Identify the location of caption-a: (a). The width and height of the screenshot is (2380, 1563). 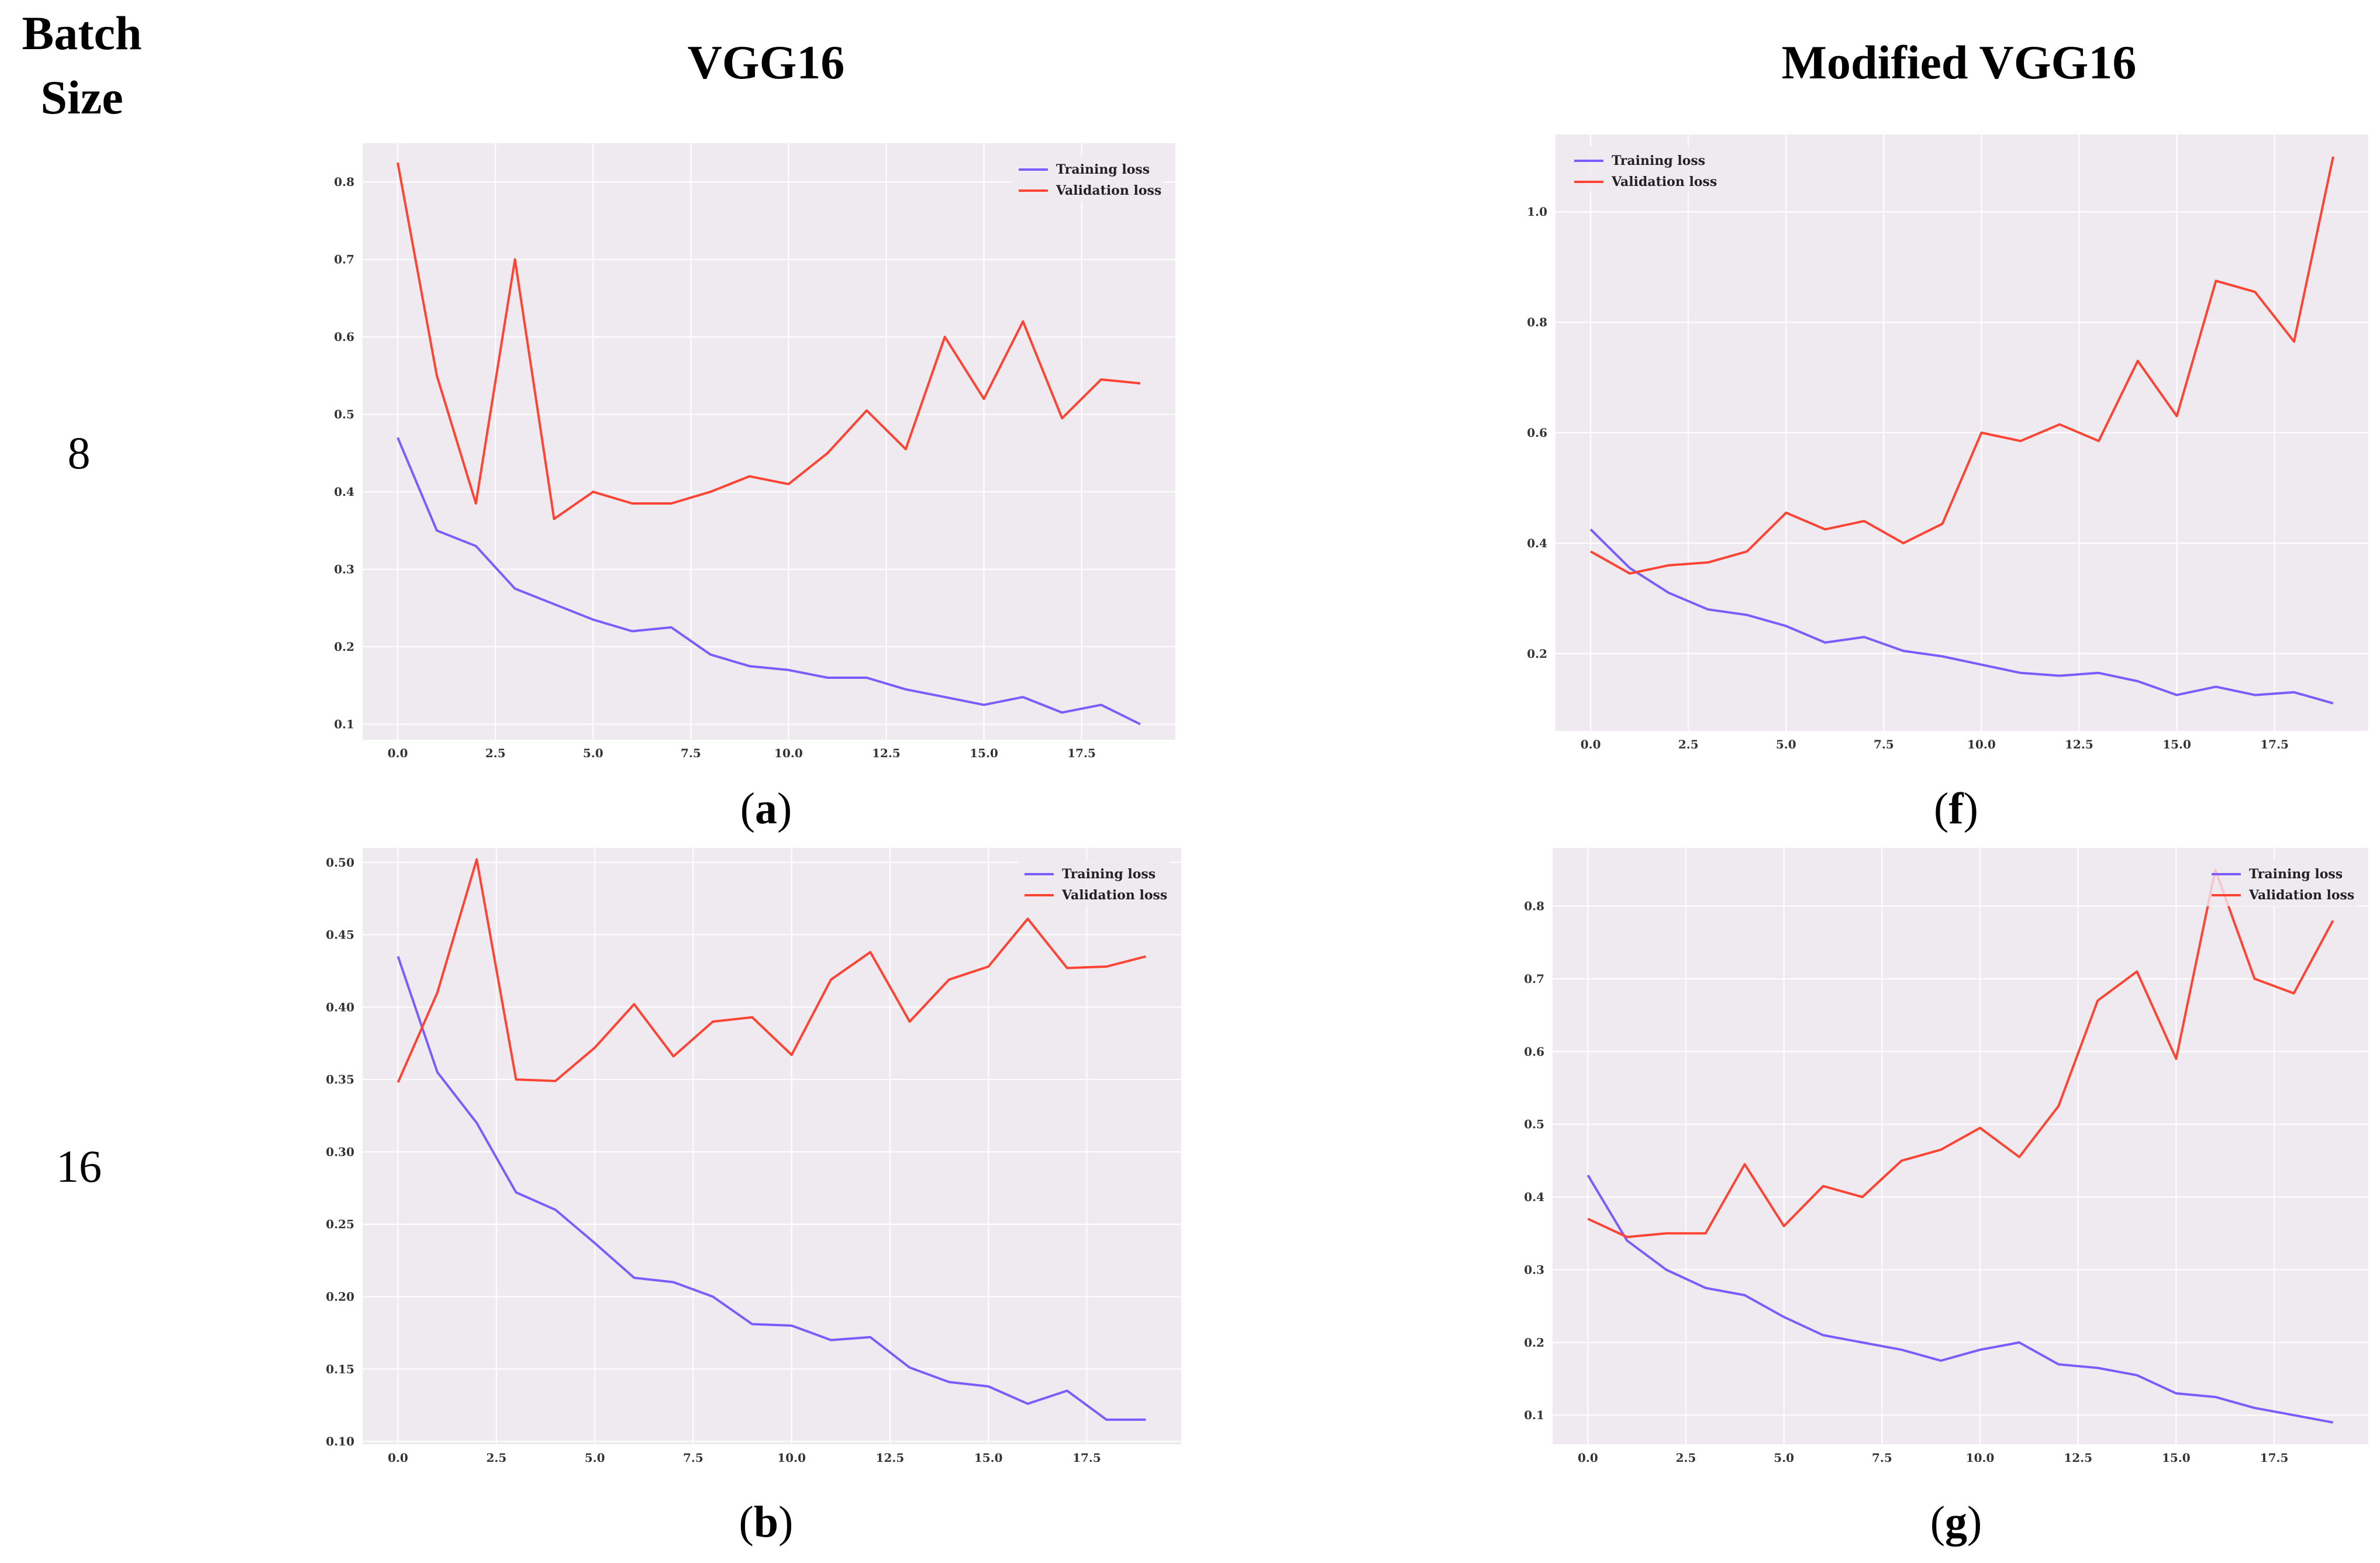
(766, 809).